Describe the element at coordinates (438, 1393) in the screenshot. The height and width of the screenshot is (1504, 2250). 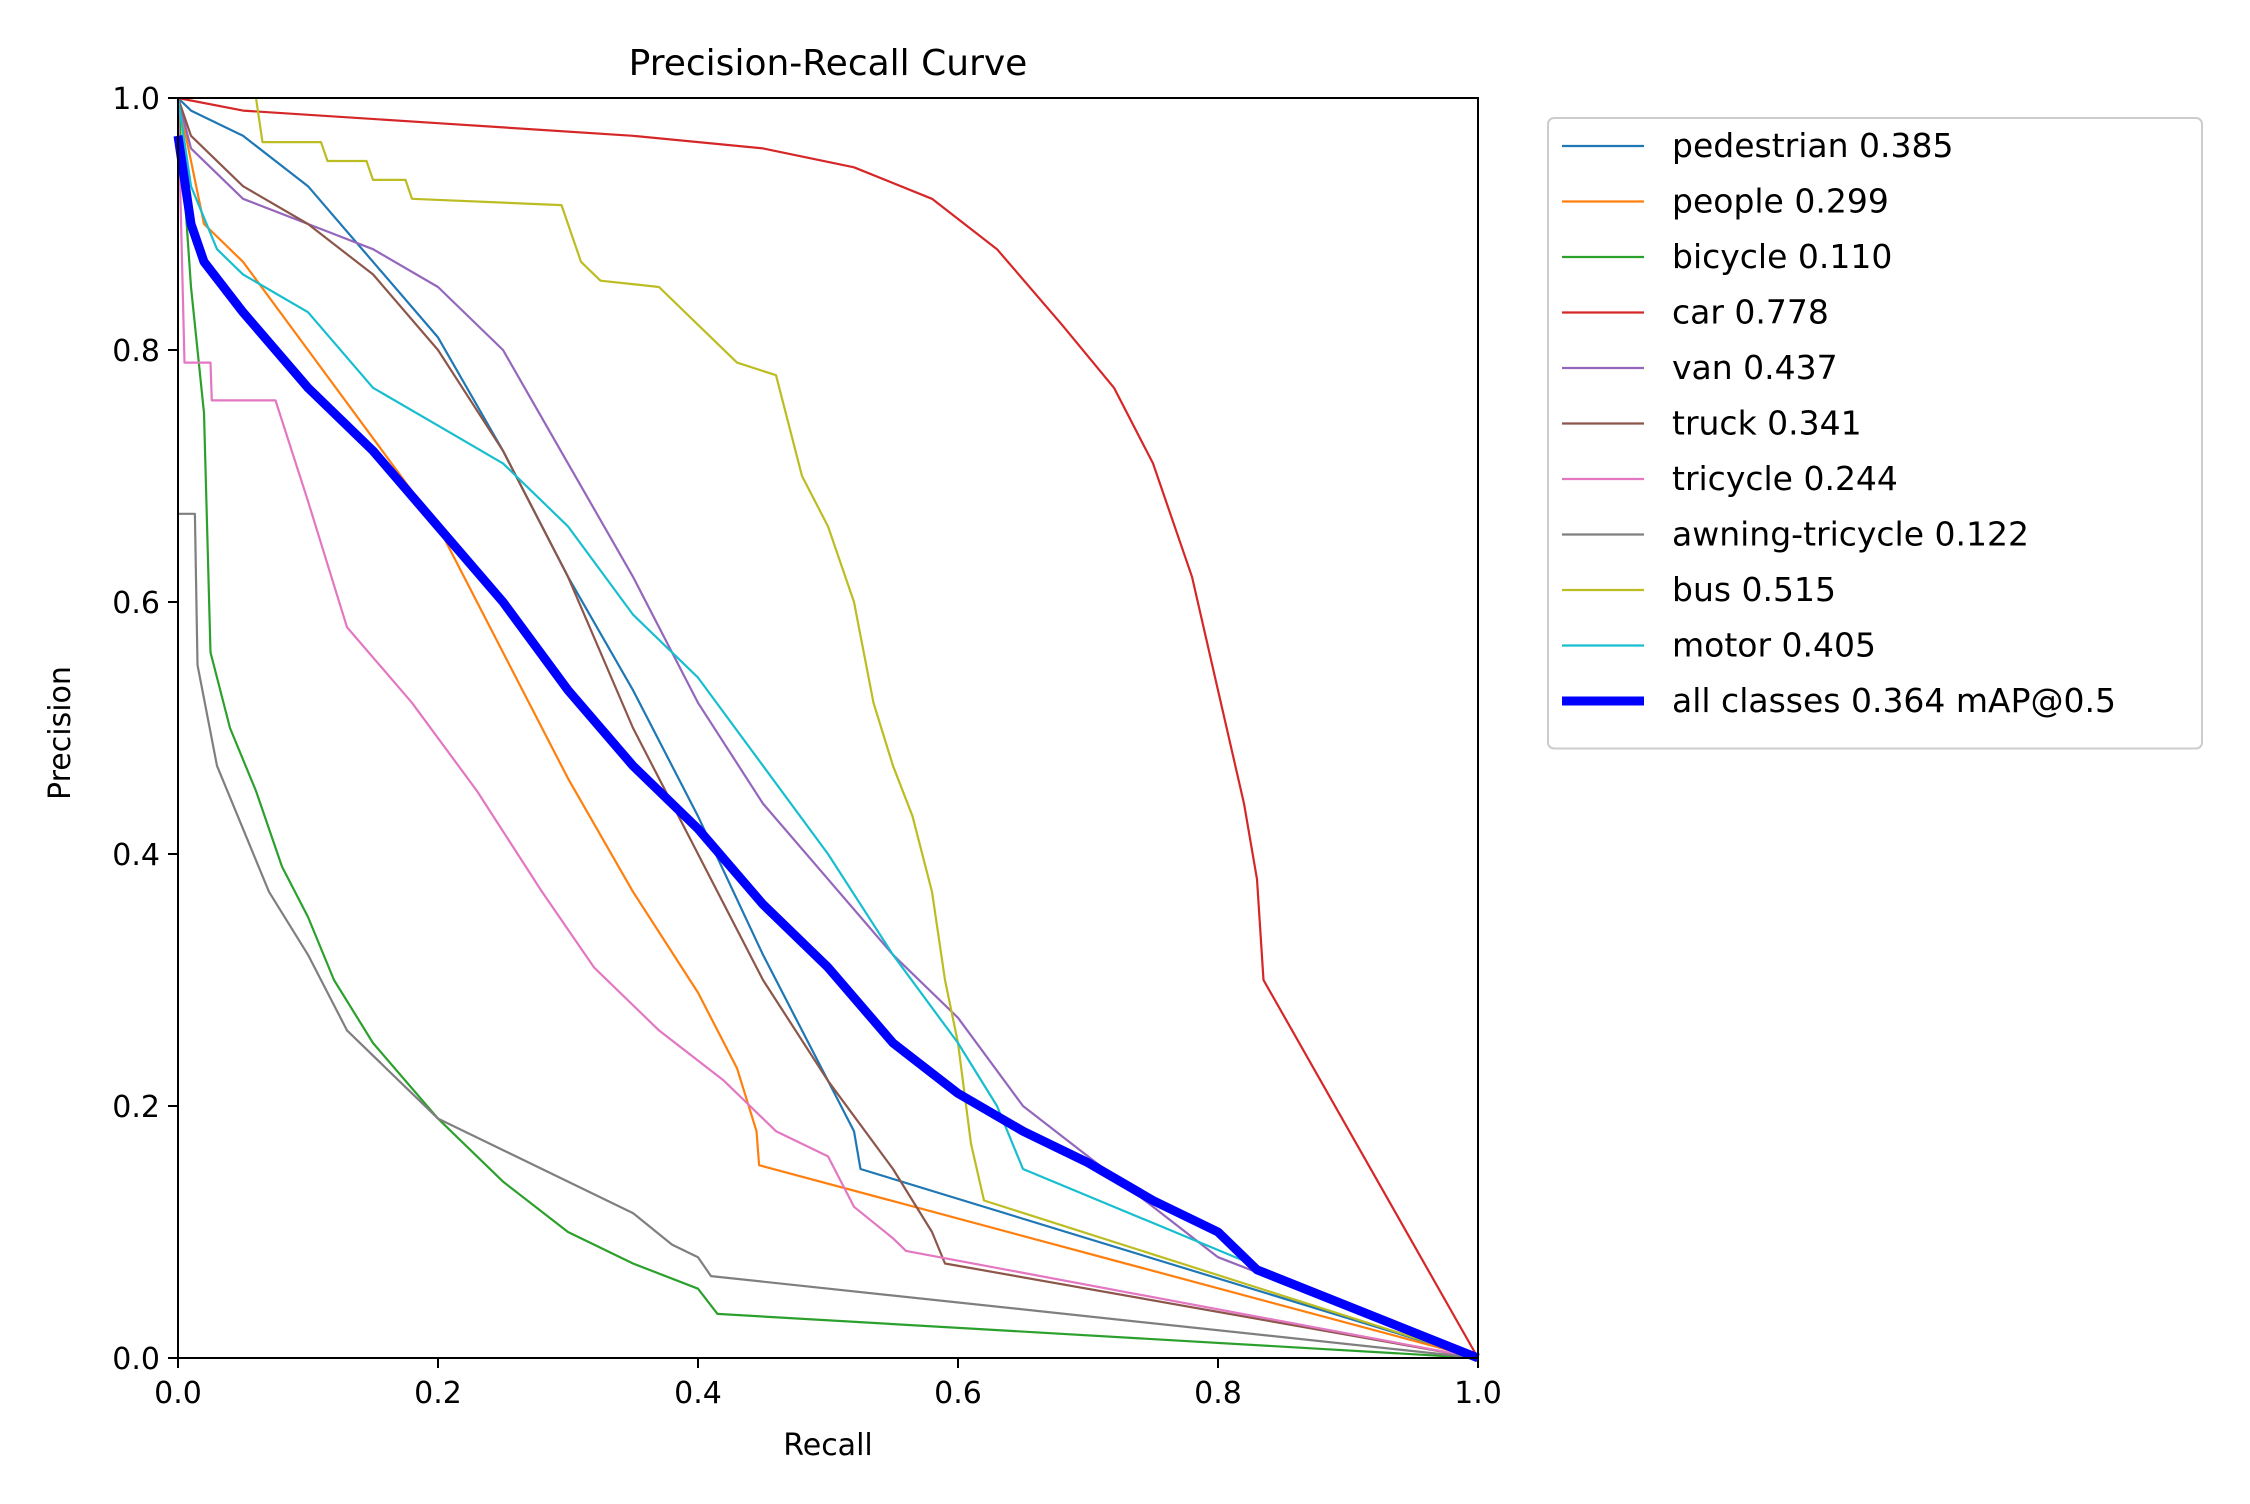
I see `x-tick-label: 0.2` at that location.